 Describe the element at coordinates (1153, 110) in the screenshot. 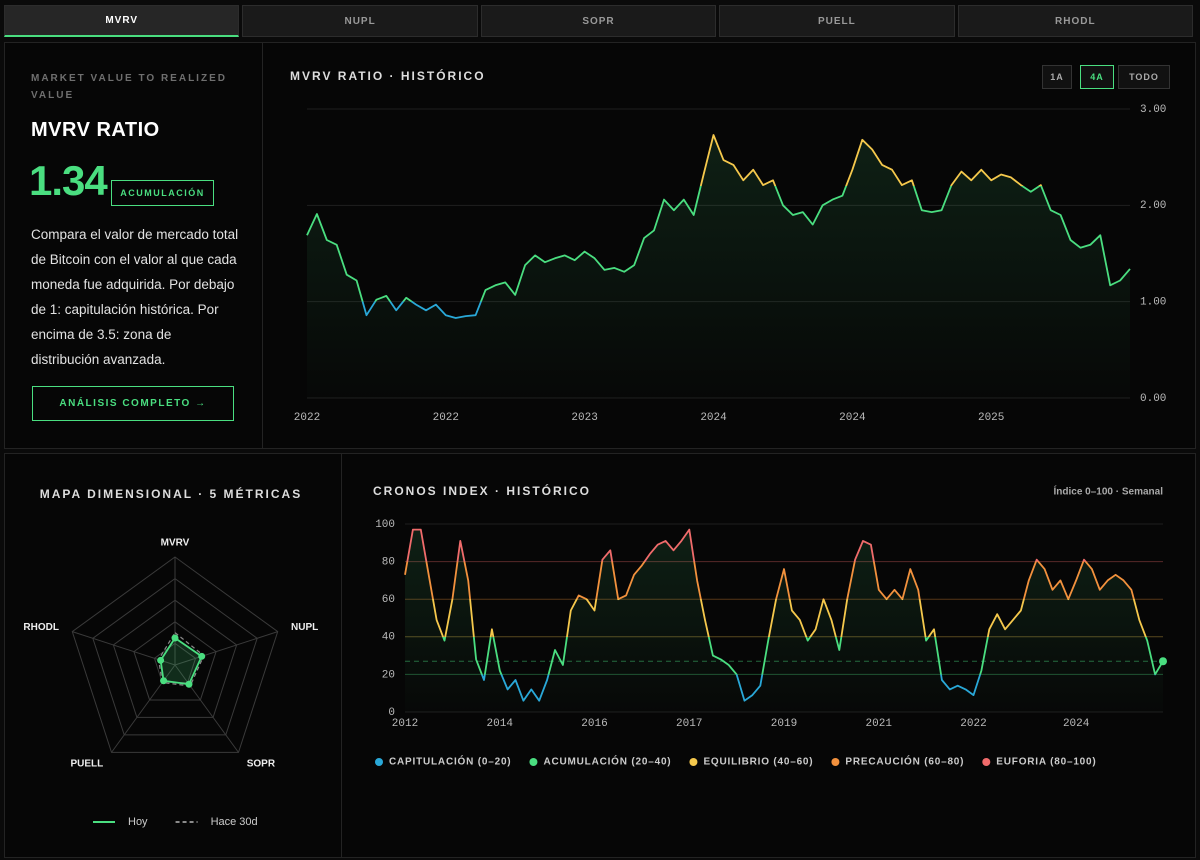

I see `y-tick-label: 3.00` at that location.